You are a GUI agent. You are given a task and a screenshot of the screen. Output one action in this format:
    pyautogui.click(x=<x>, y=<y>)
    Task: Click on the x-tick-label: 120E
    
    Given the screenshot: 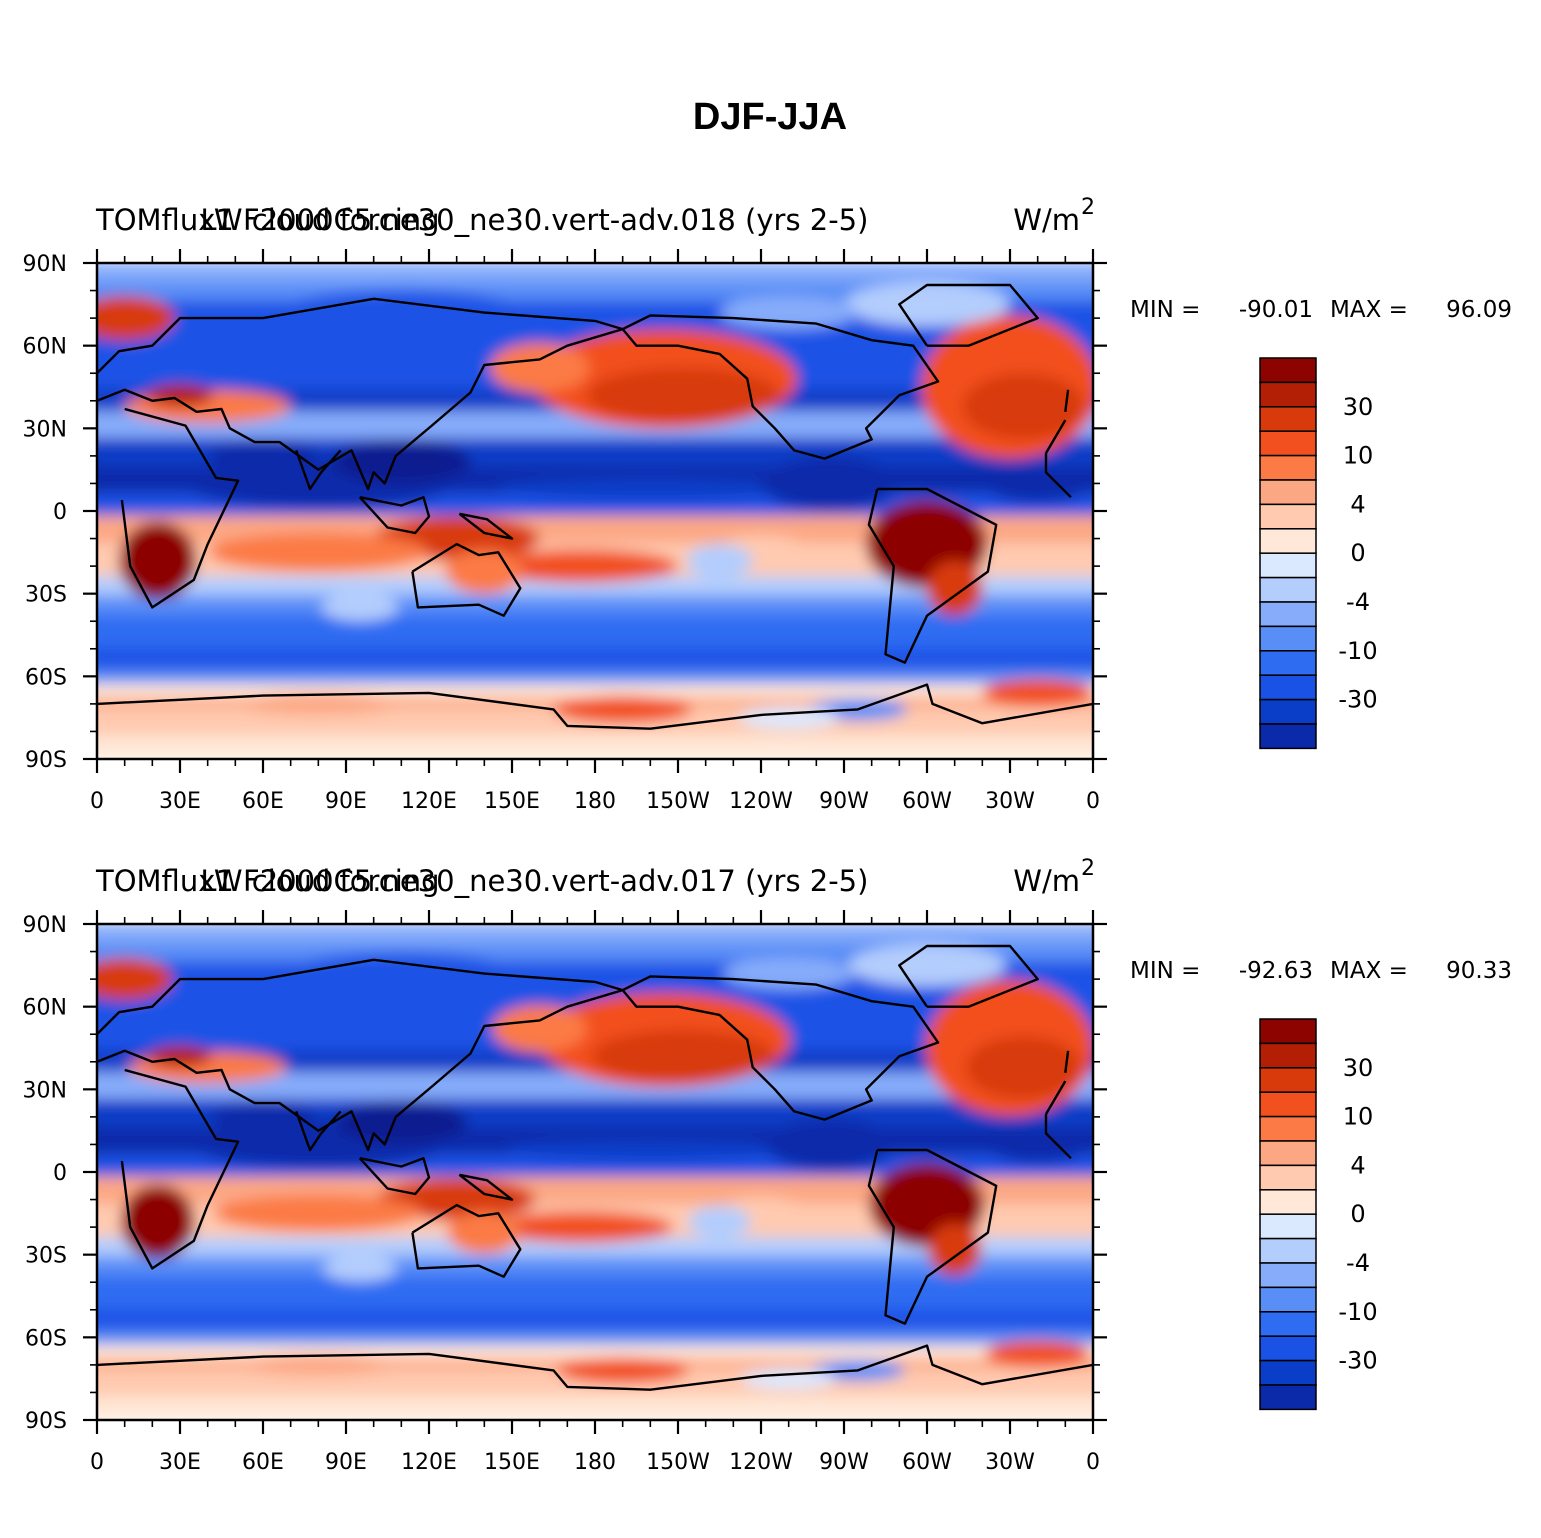 What is the action you would take?
    pyautogui.click(x=429, y=1462)
    